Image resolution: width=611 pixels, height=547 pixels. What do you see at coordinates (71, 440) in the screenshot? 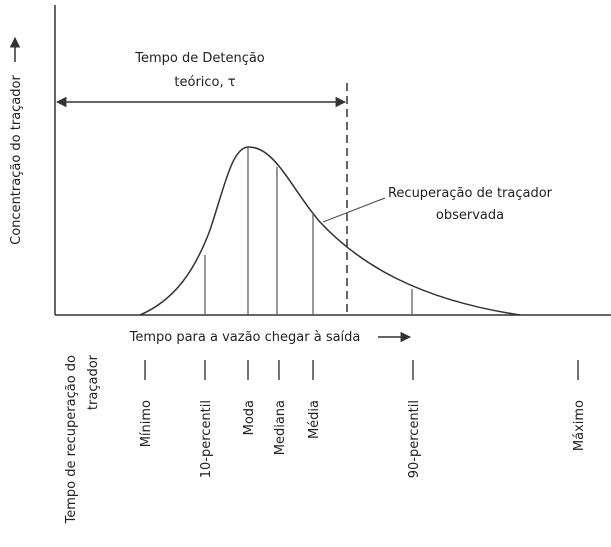
I see `label: Tempo de recuperação do` at bounding box center [71, 440].